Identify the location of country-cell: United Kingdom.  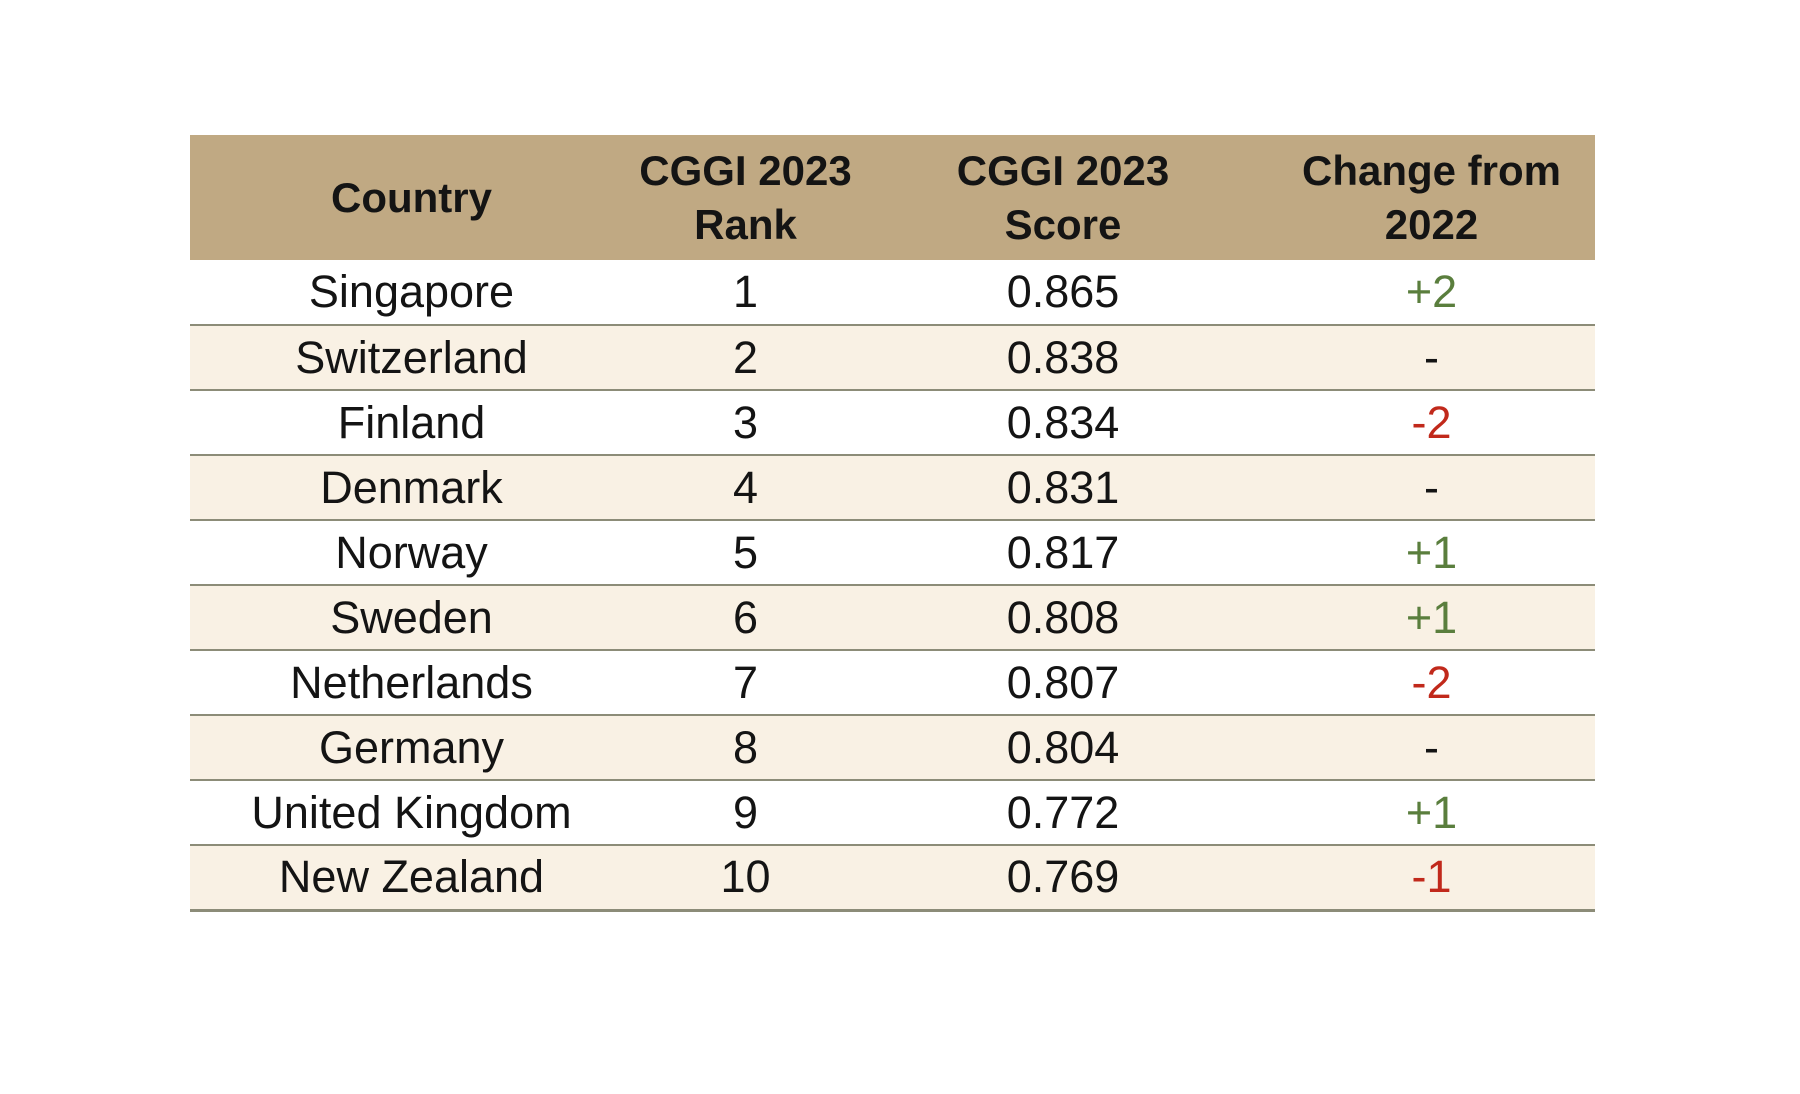
(411, 812).